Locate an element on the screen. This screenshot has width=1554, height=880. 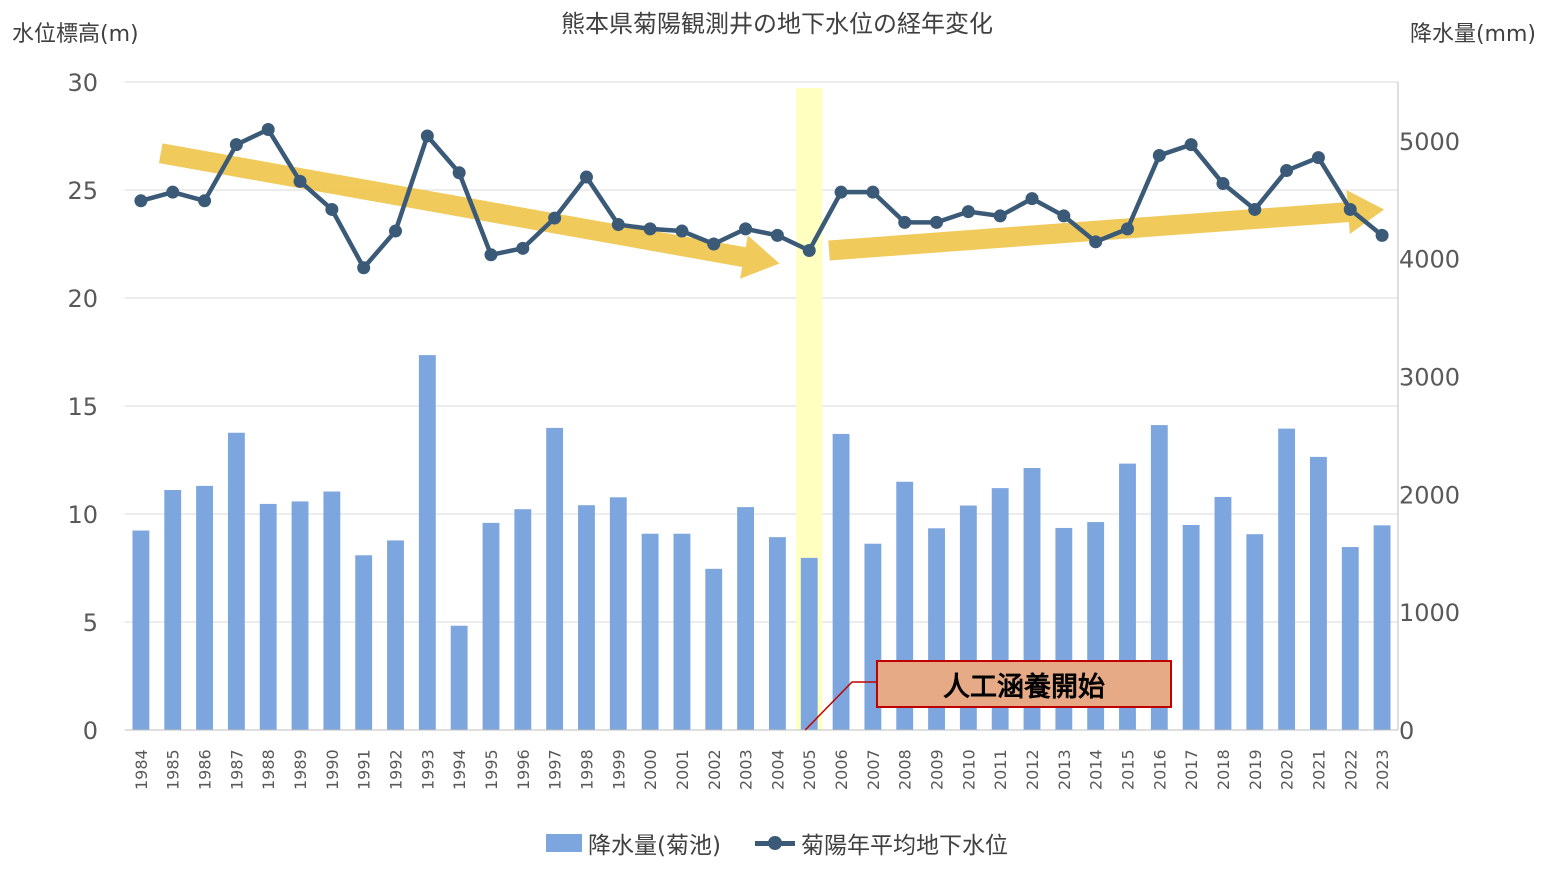
x-tick-label: 1986 is located at coordinates (205, 769).